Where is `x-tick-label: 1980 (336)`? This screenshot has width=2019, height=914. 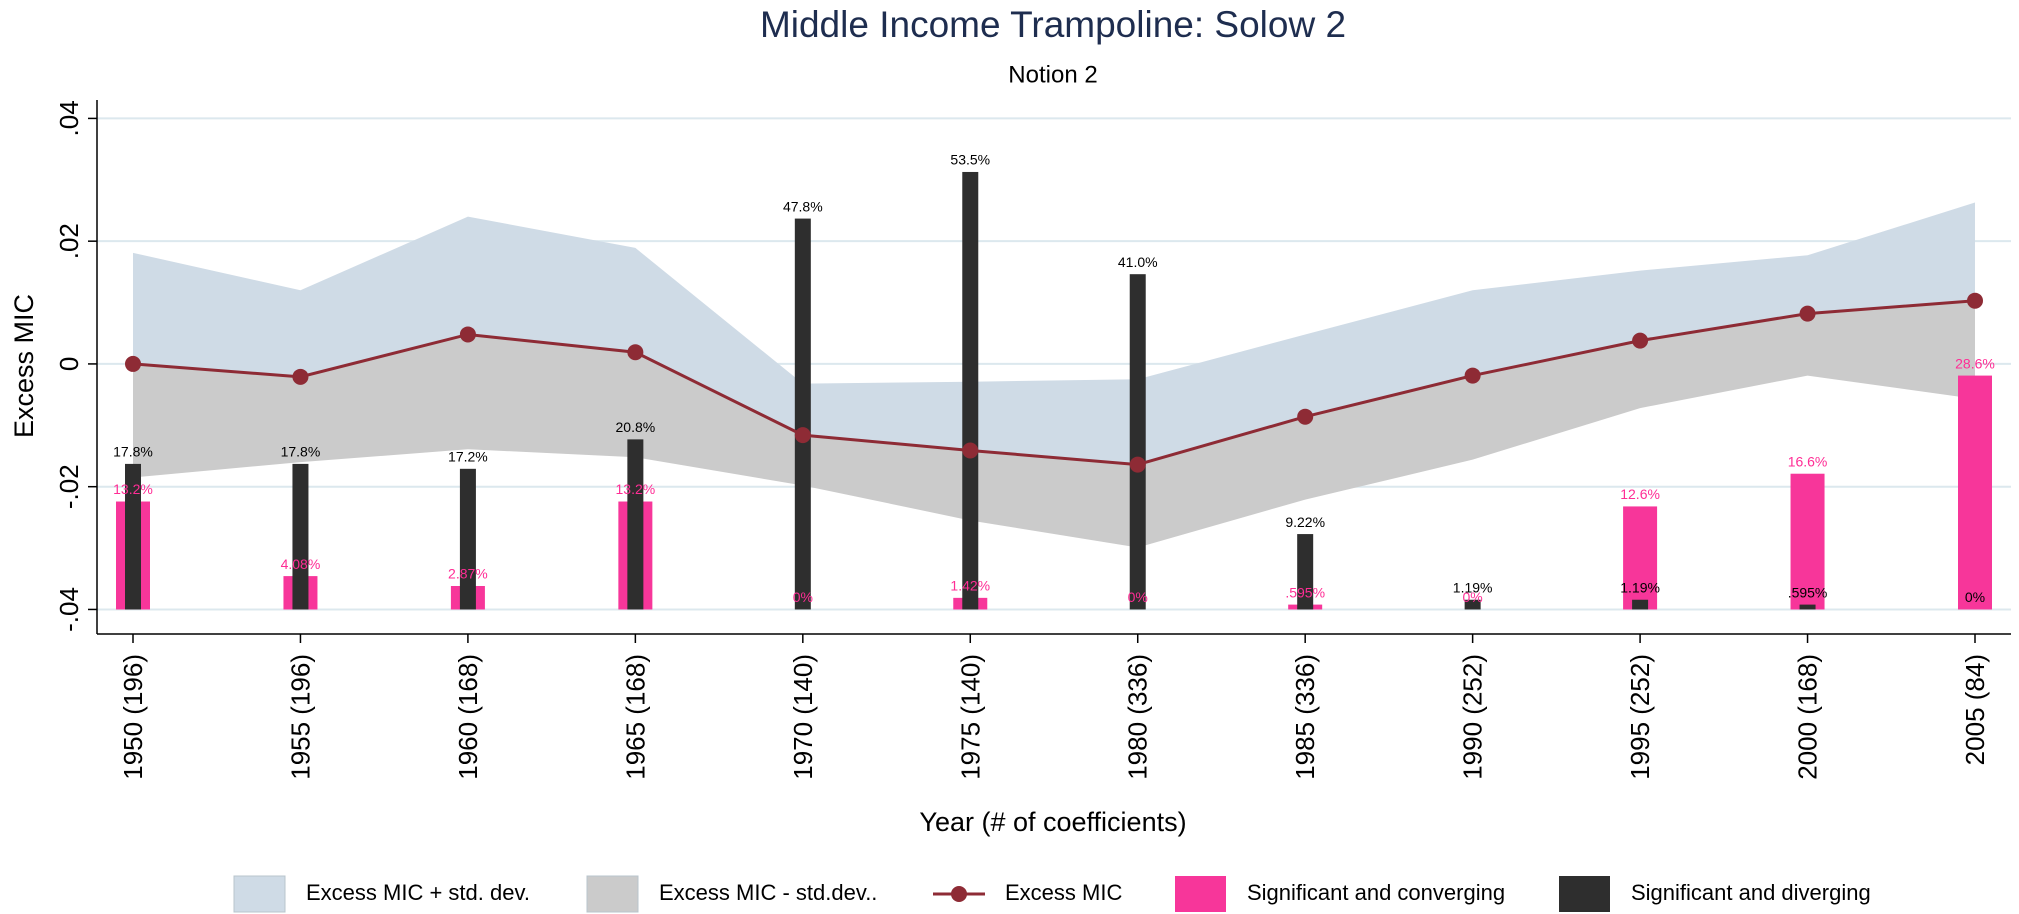 x-tick-label: 1980 (336) is located at coordinates (1138, 717).